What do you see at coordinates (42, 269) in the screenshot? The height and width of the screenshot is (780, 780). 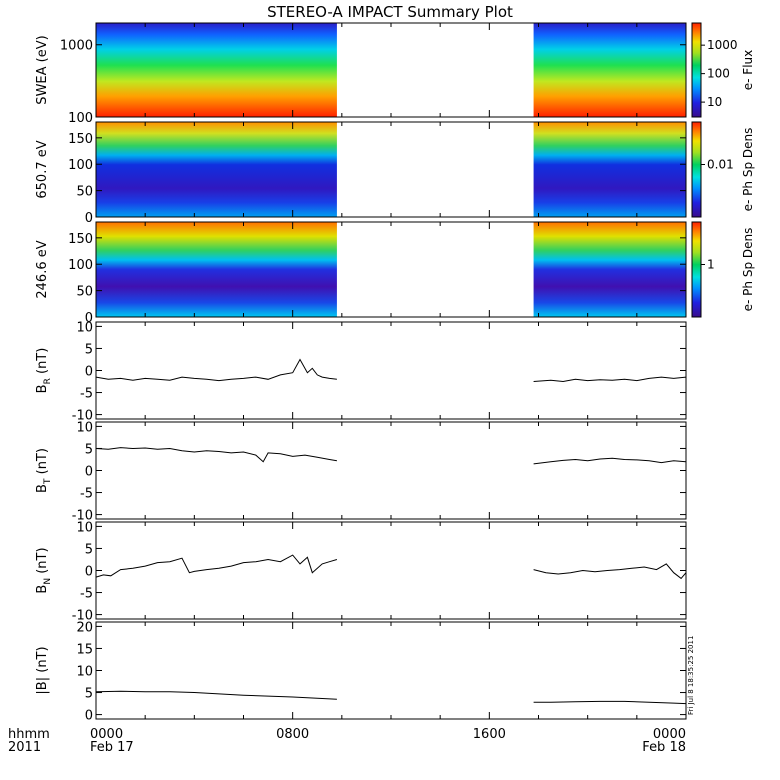 I see `y-axis-label: 246.6 eV` at bounding box center [42, 269].